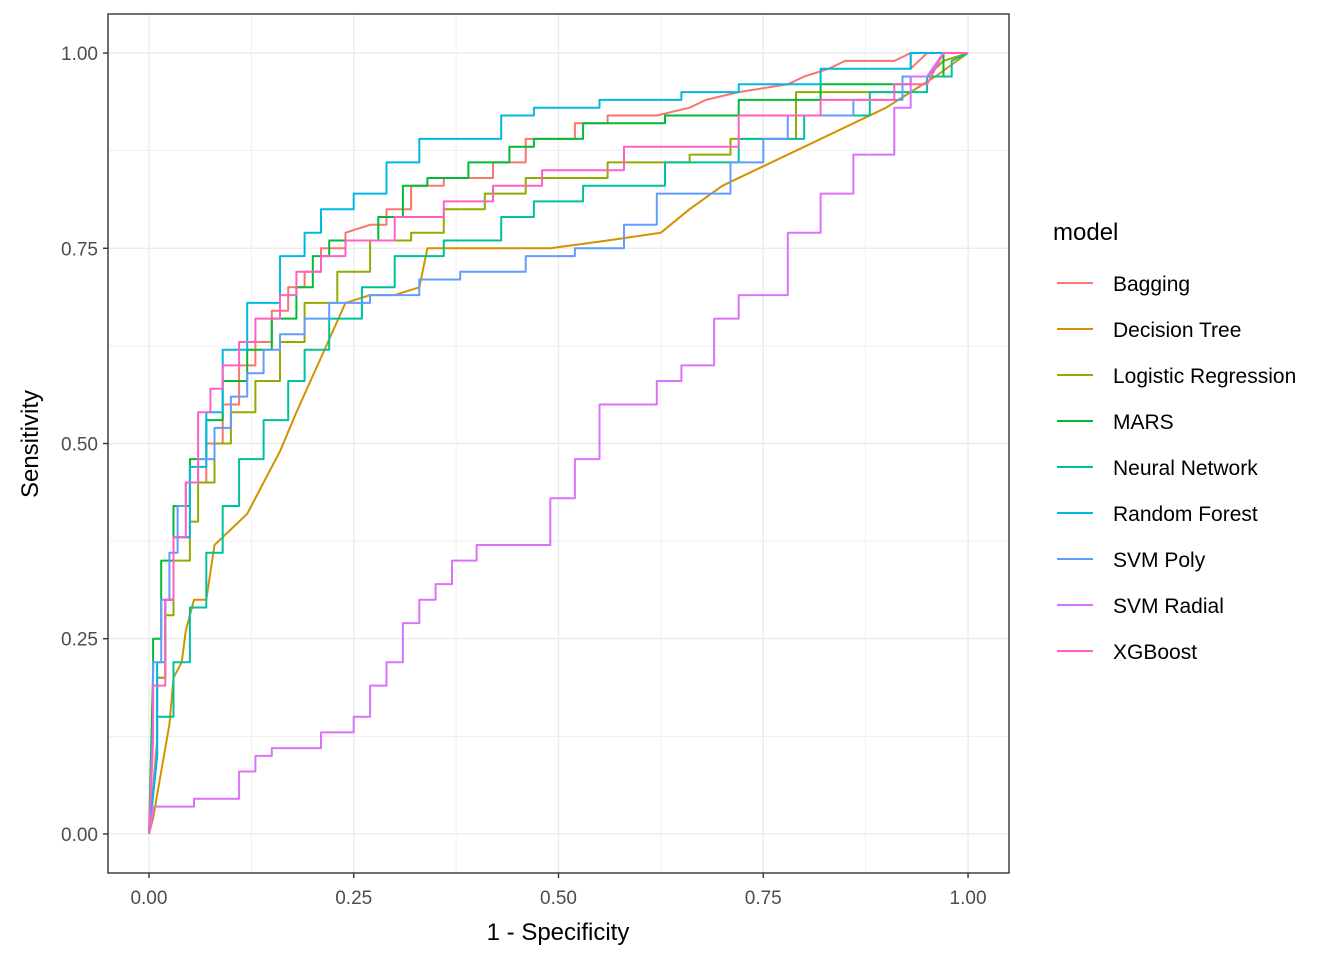 This screenshot has width=1344, height=960. I want to click on y-axis-title: Sensitivity, so click(30, 444).